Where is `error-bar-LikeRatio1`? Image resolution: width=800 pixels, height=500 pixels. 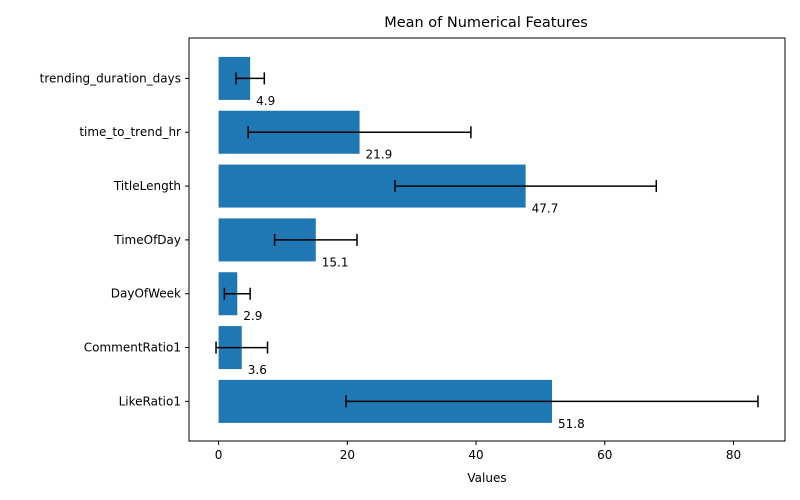
error-bar-LikeRatio1 is located at coordinates (552, 401).